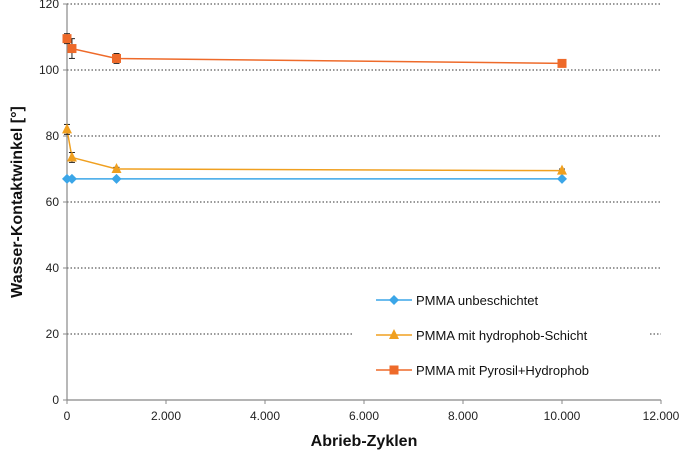 The image size is (690, 450). I want to click on legend-label: PMMA mit hydrophob-Schicht, so click(502, 335).